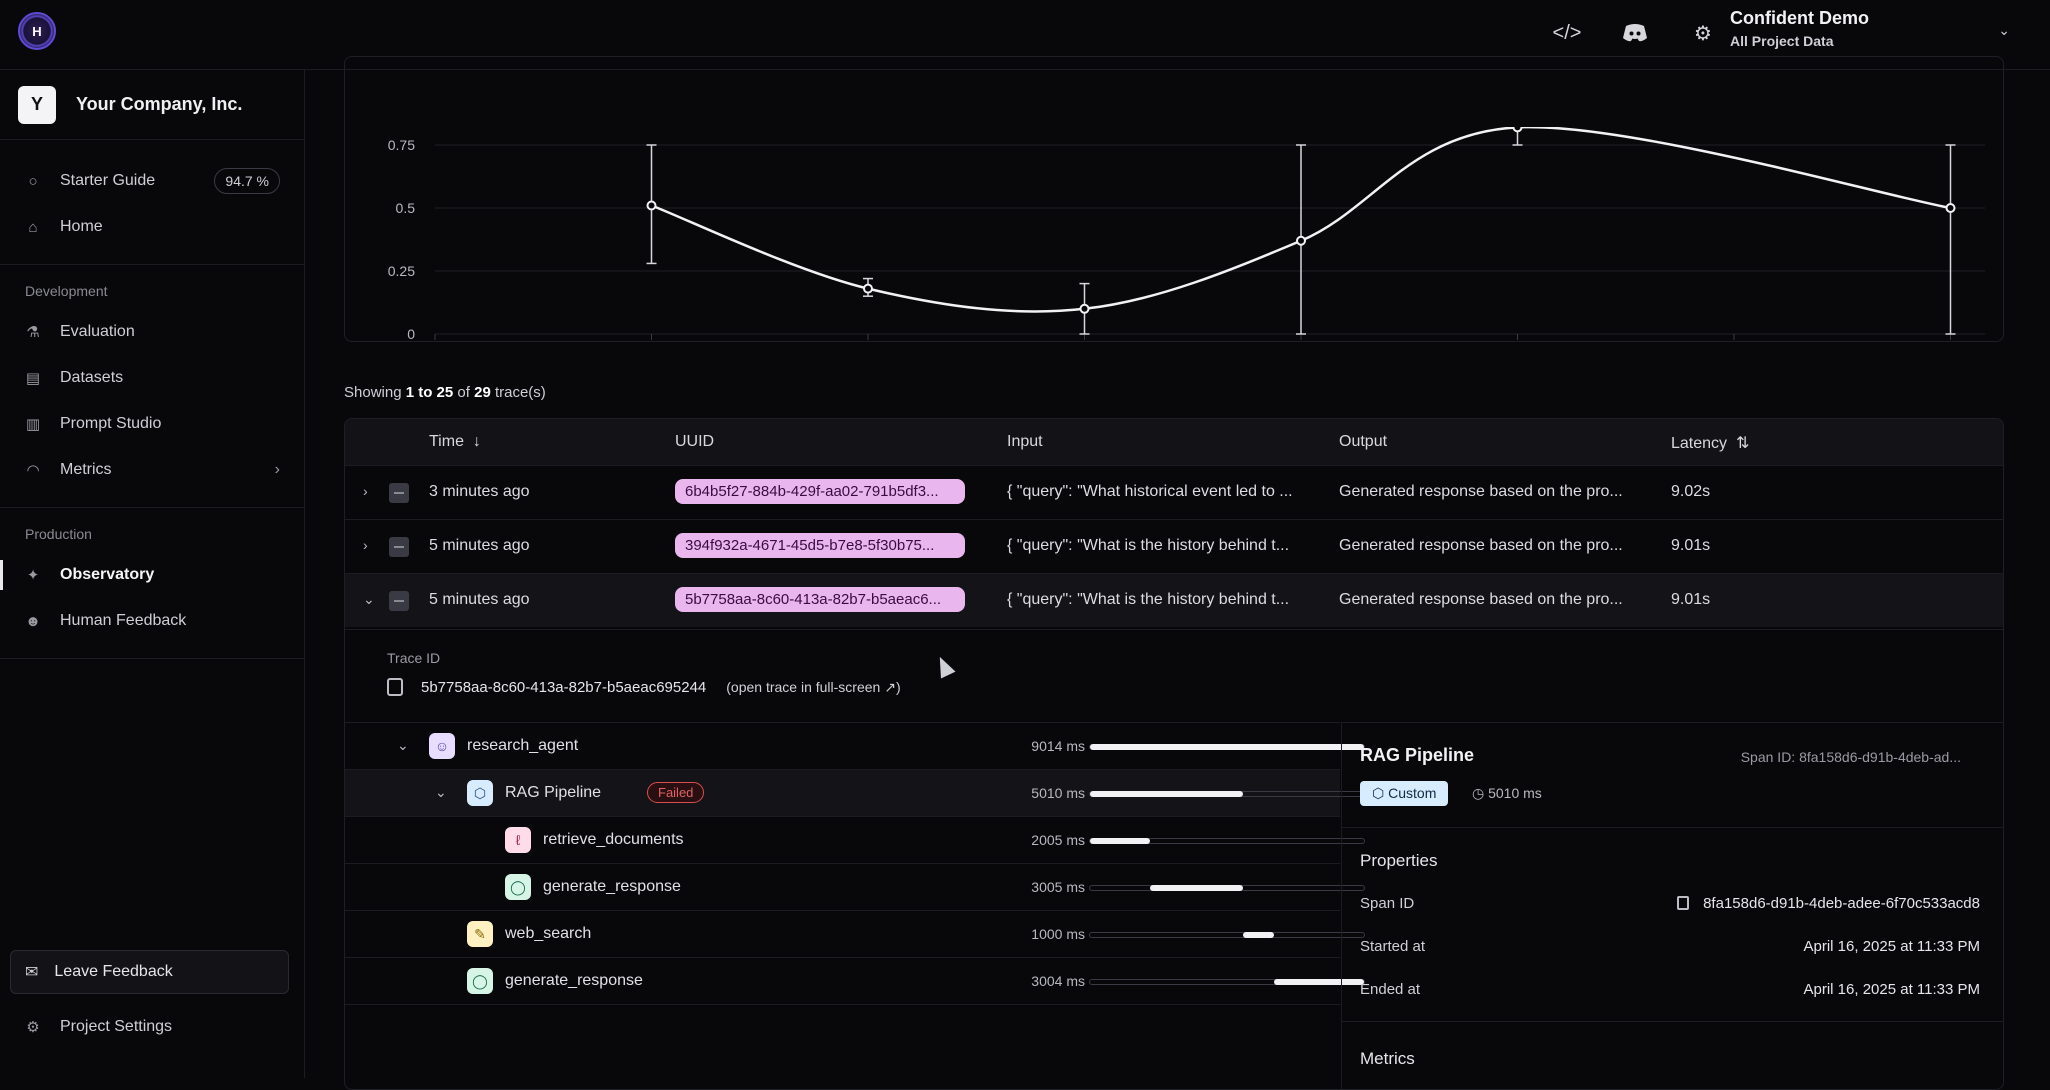  I want to click on property-started-at: Started at April 16, 2025 at 11:33 PM, so click(1670, 946).